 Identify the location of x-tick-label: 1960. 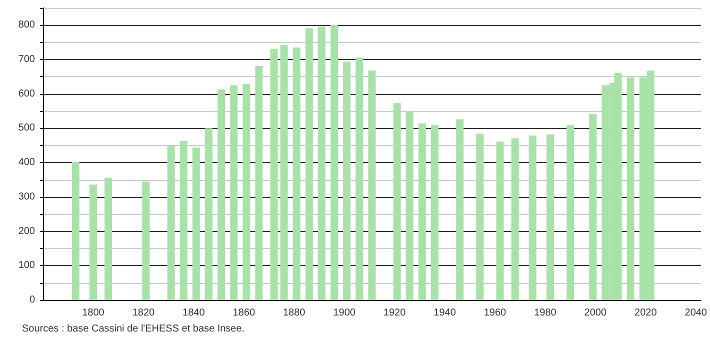
(495, 313).